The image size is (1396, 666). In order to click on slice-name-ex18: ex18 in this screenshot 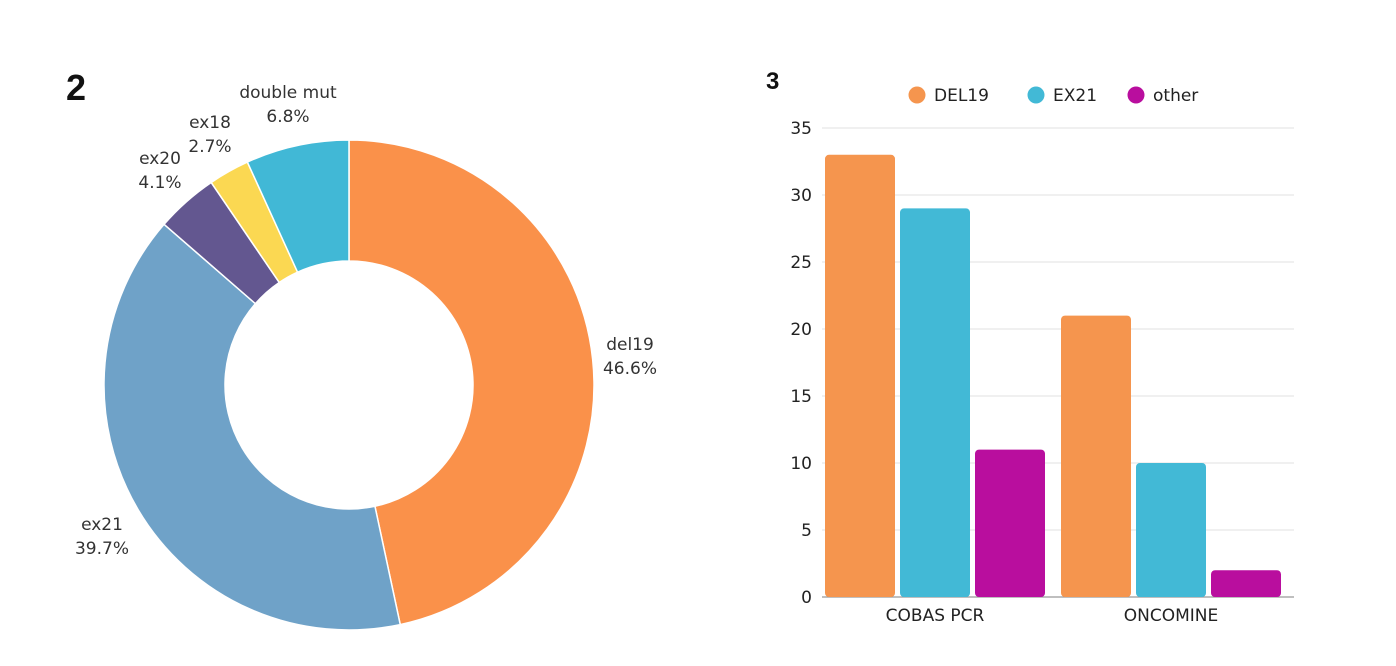, I will do `click(210, 123)`.